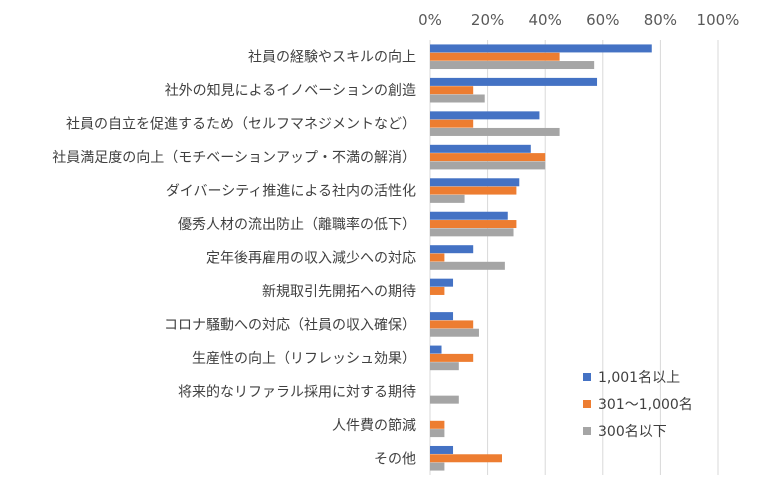  What do you see at coordinates (602, 20) in the screenshot?
I see `x-tick-label: 60%` at bounding box center [602, 20].